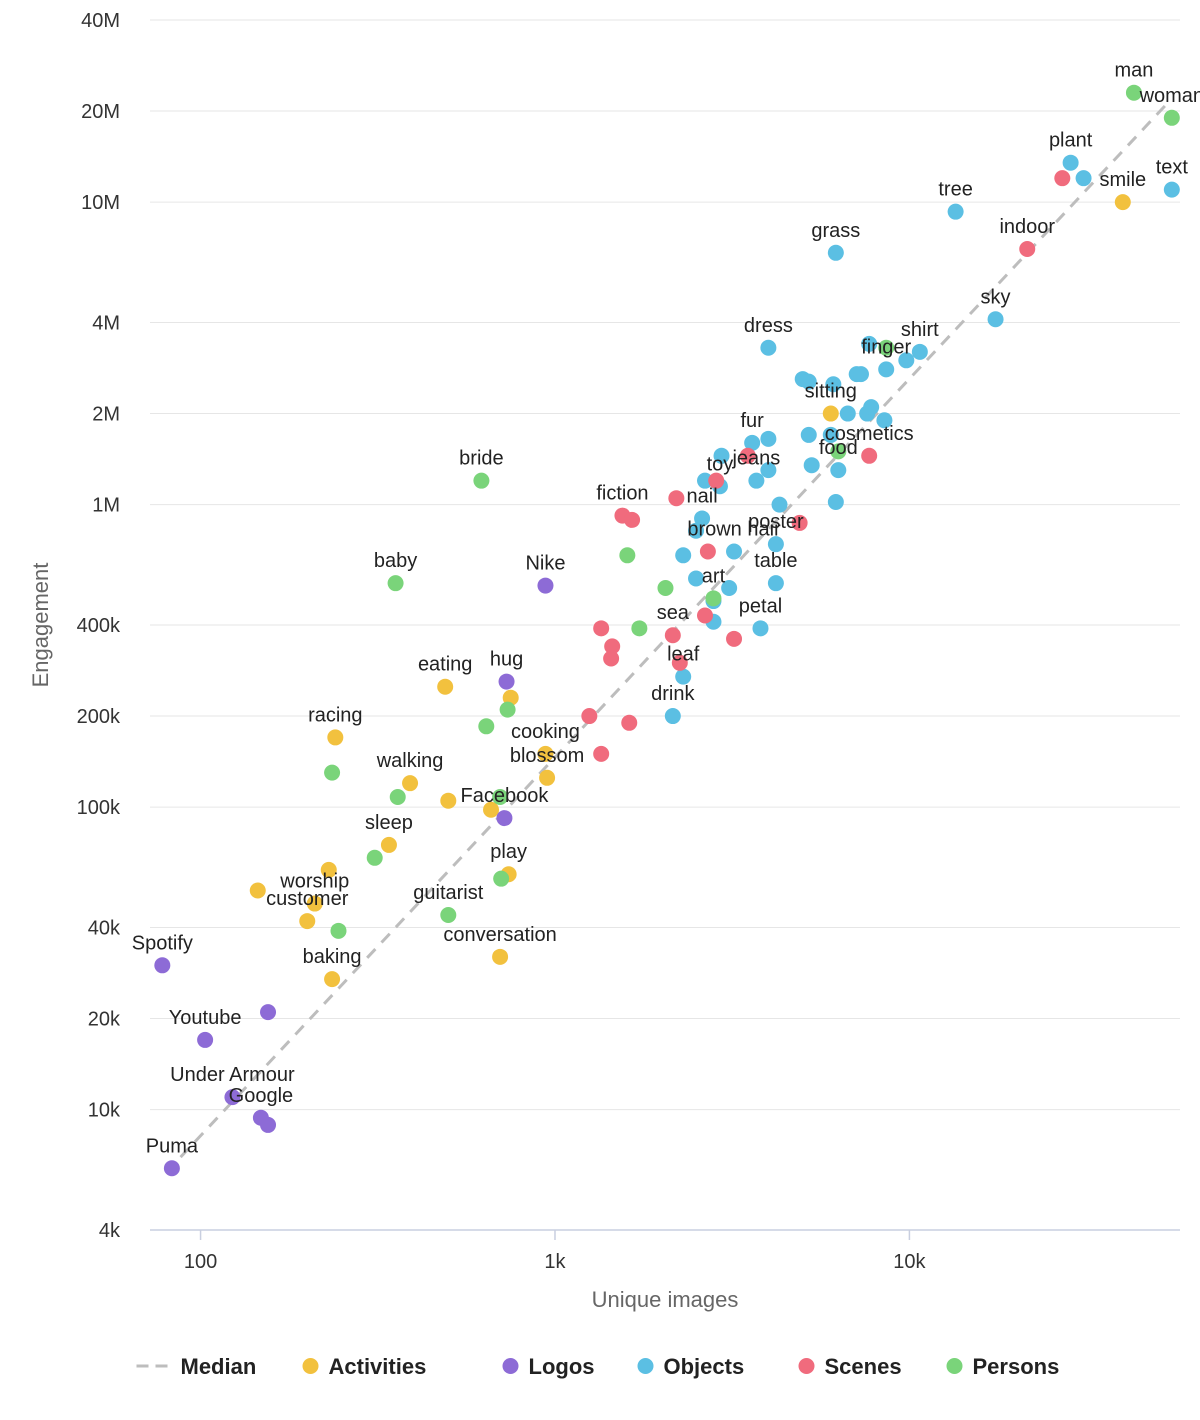 This screenshot has width=1200, height=1420. I want to click on legend-item-median: Median, so click(196, 1366).